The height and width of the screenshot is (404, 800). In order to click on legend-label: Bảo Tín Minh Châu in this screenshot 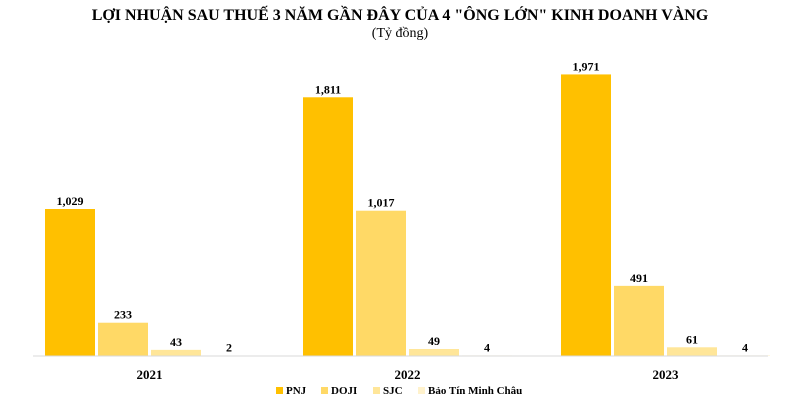, I will do `click(475, 391)`.